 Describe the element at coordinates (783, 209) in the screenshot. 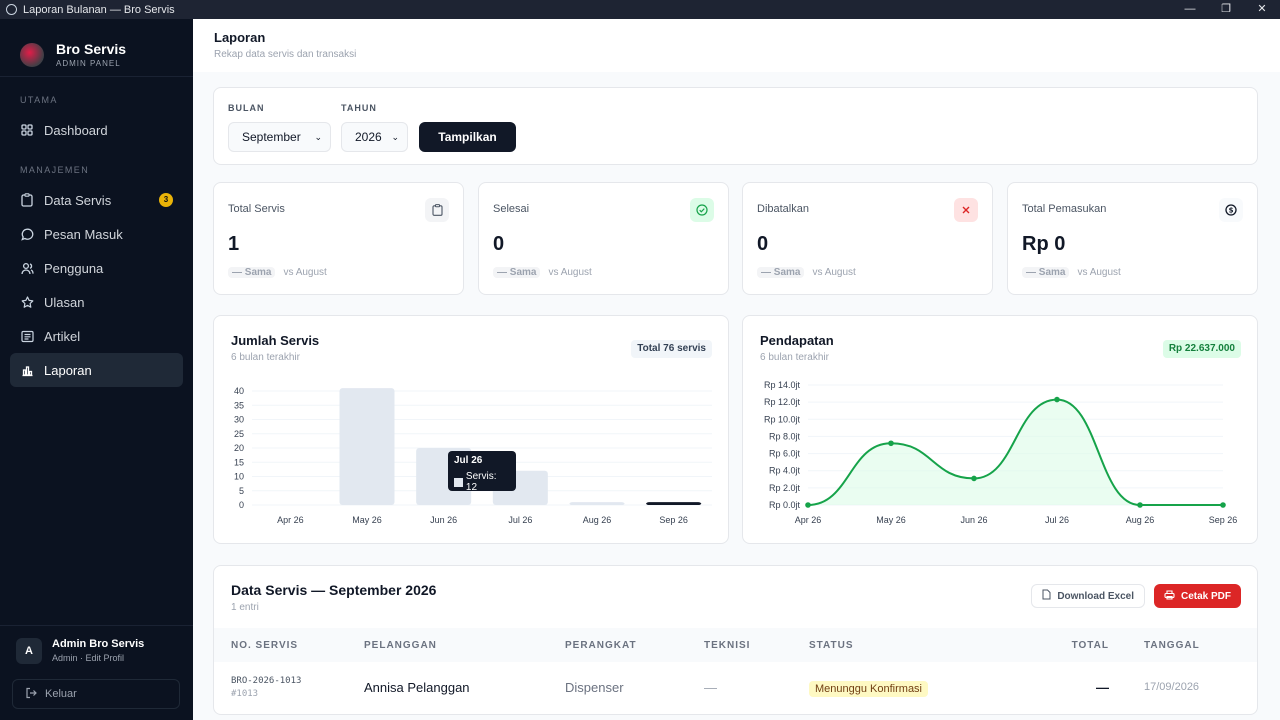

I see `stat-label: Dibatalkan` at that location.